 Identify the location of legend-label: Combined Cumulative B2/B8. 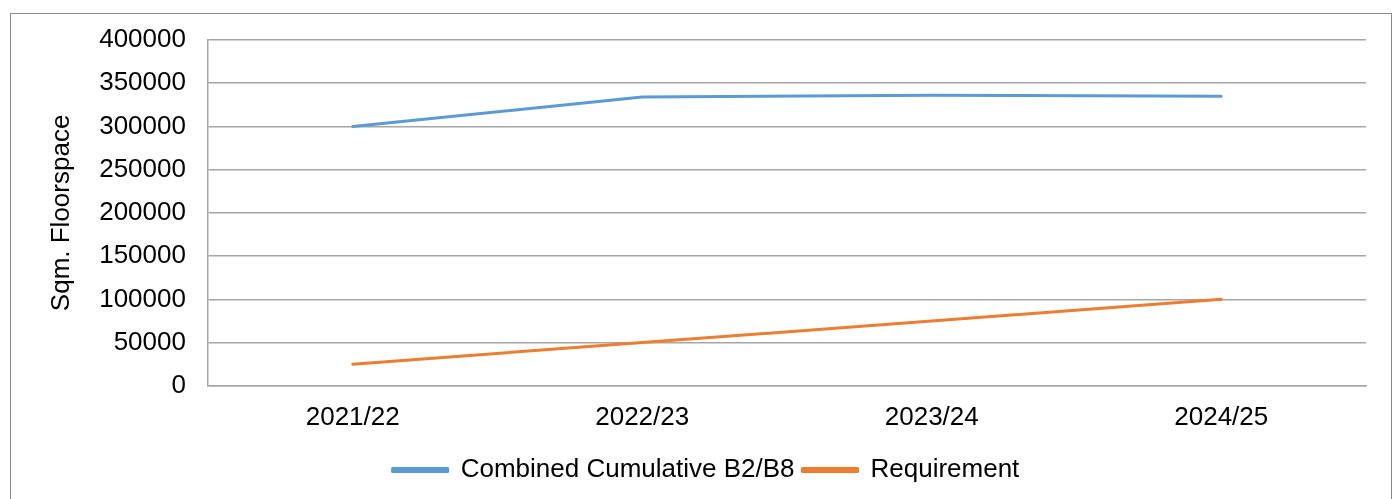
(627, 468).